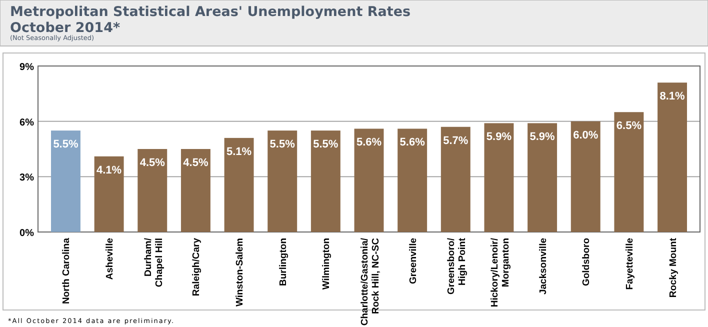 The width and height of the screenshot is (708, 327). Describe the element at coordinates (457, 265) in the screenshot. I see `x-tick-label: Greensboro/ High Point` at that location.